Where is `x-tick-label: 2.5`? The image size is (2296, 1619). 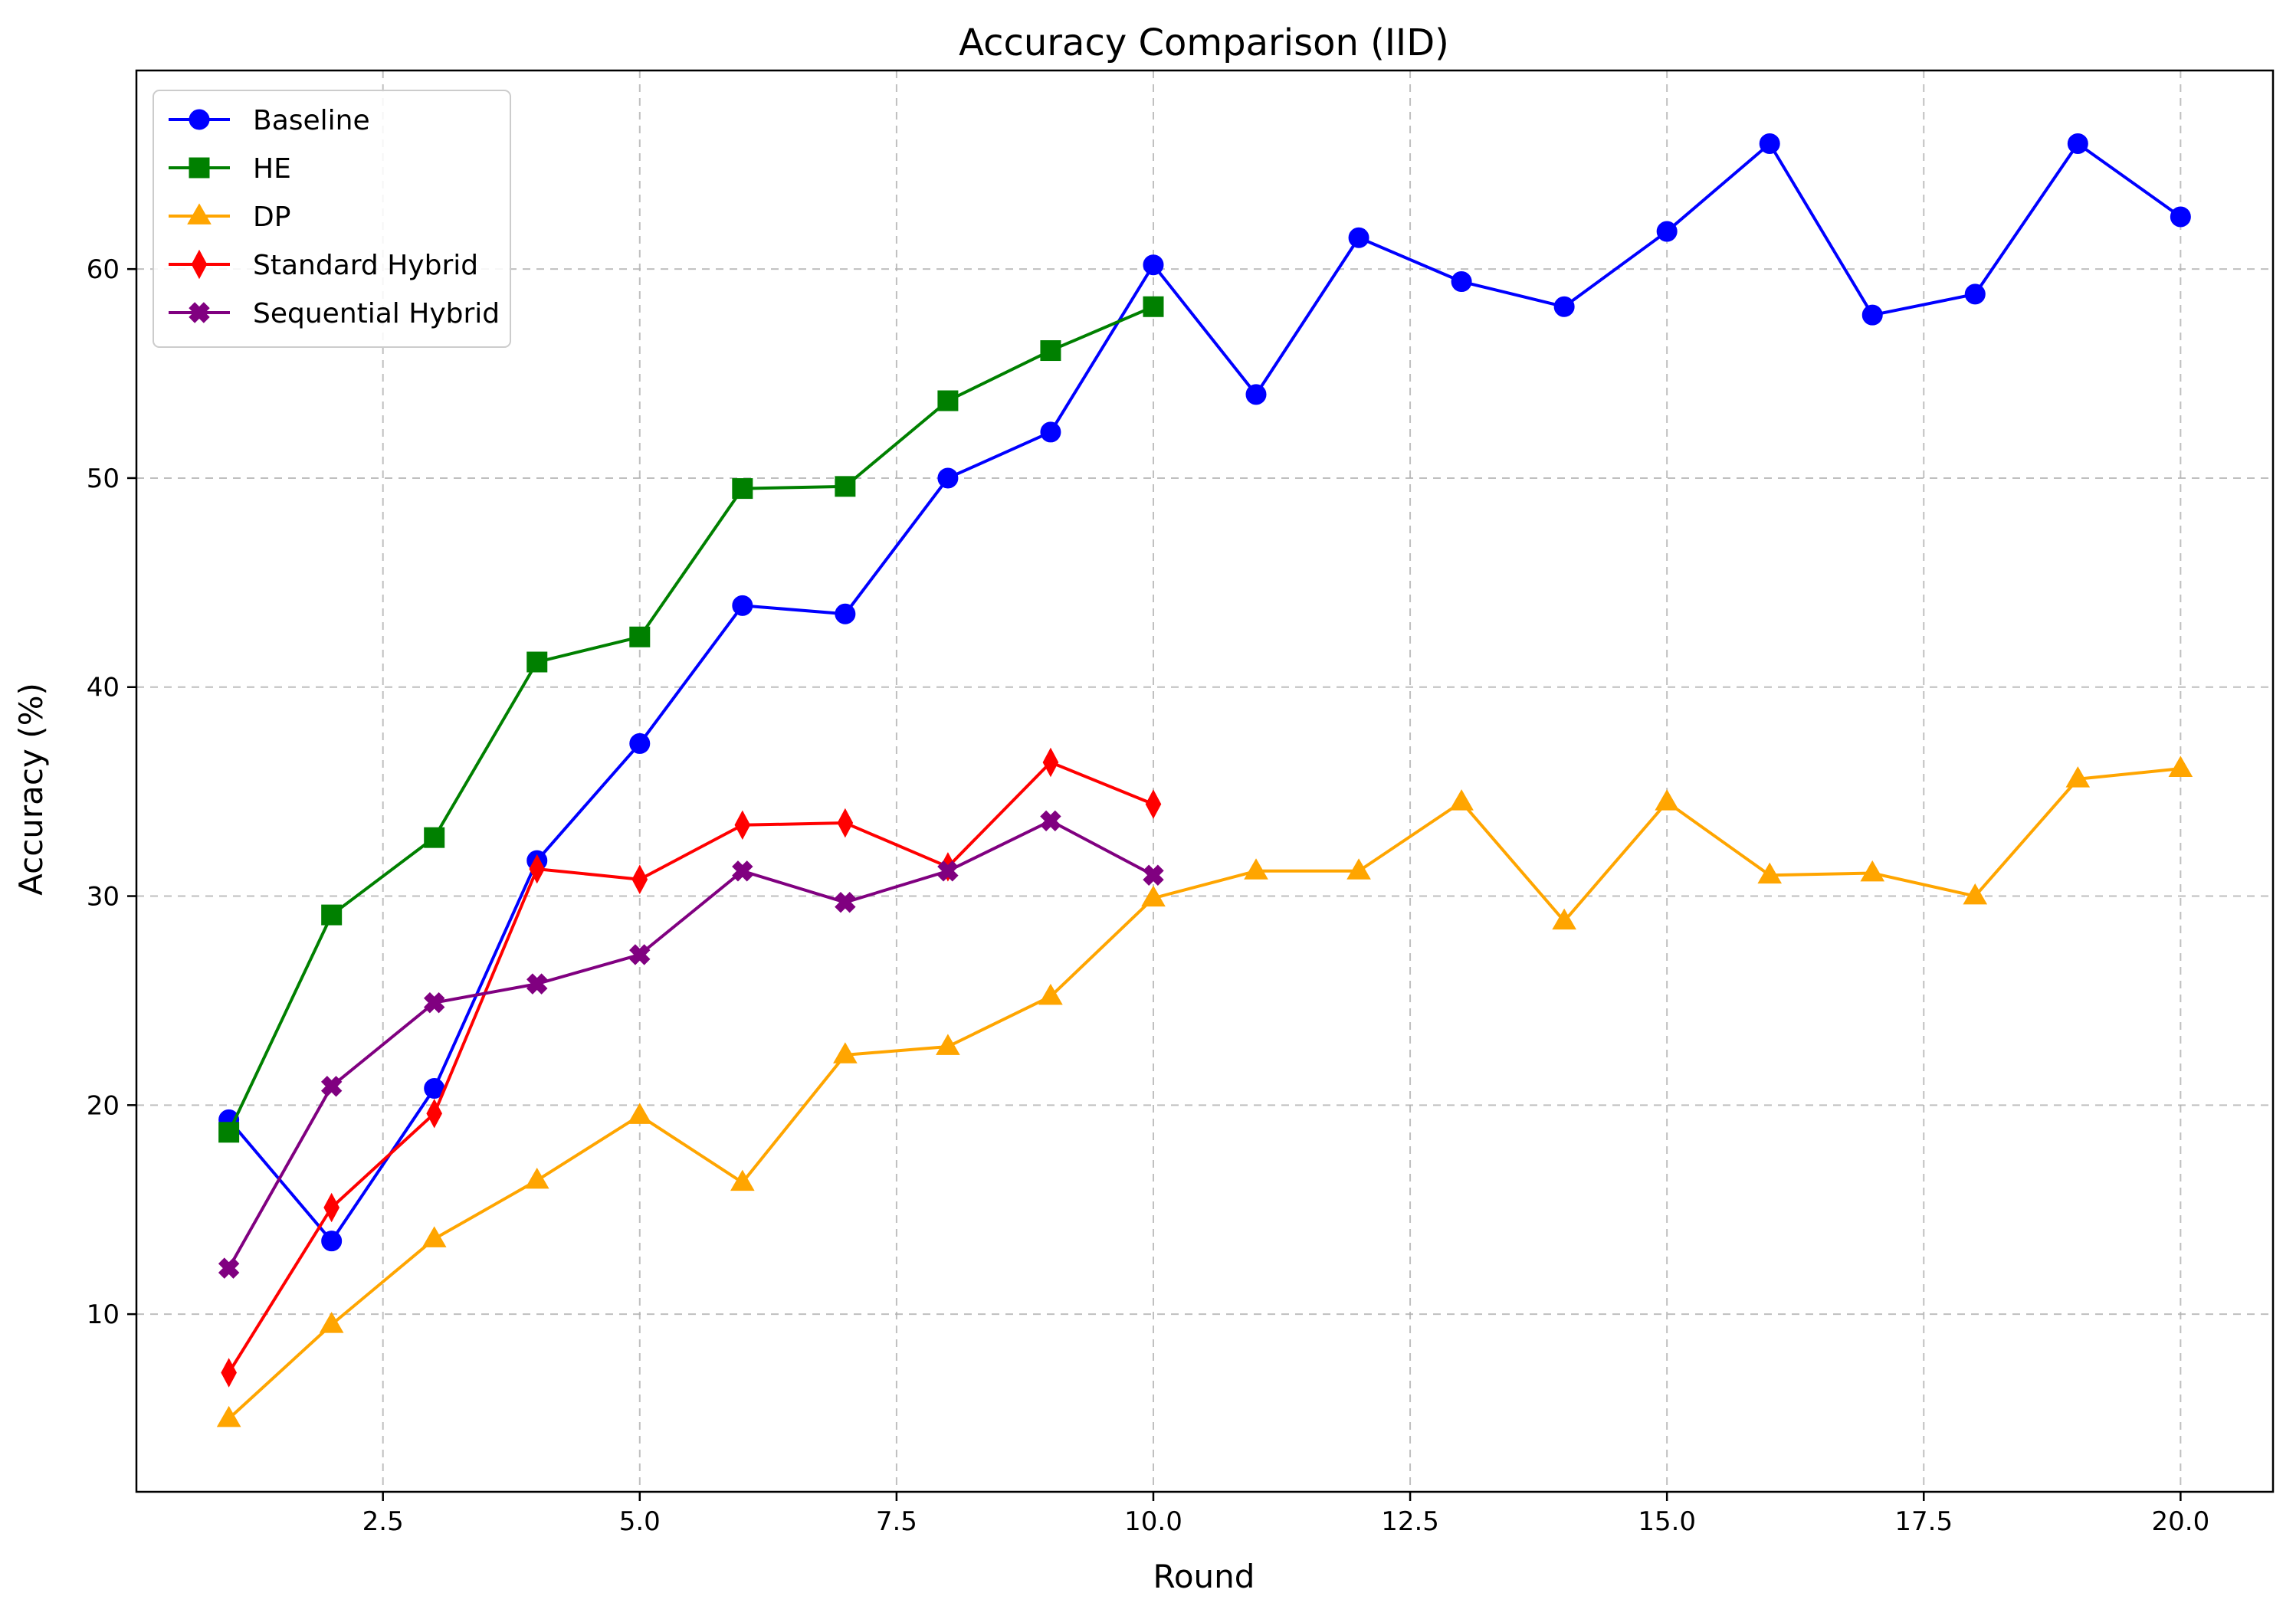
x-tick-label: 2.5 is located at coordinates (383, 1521).